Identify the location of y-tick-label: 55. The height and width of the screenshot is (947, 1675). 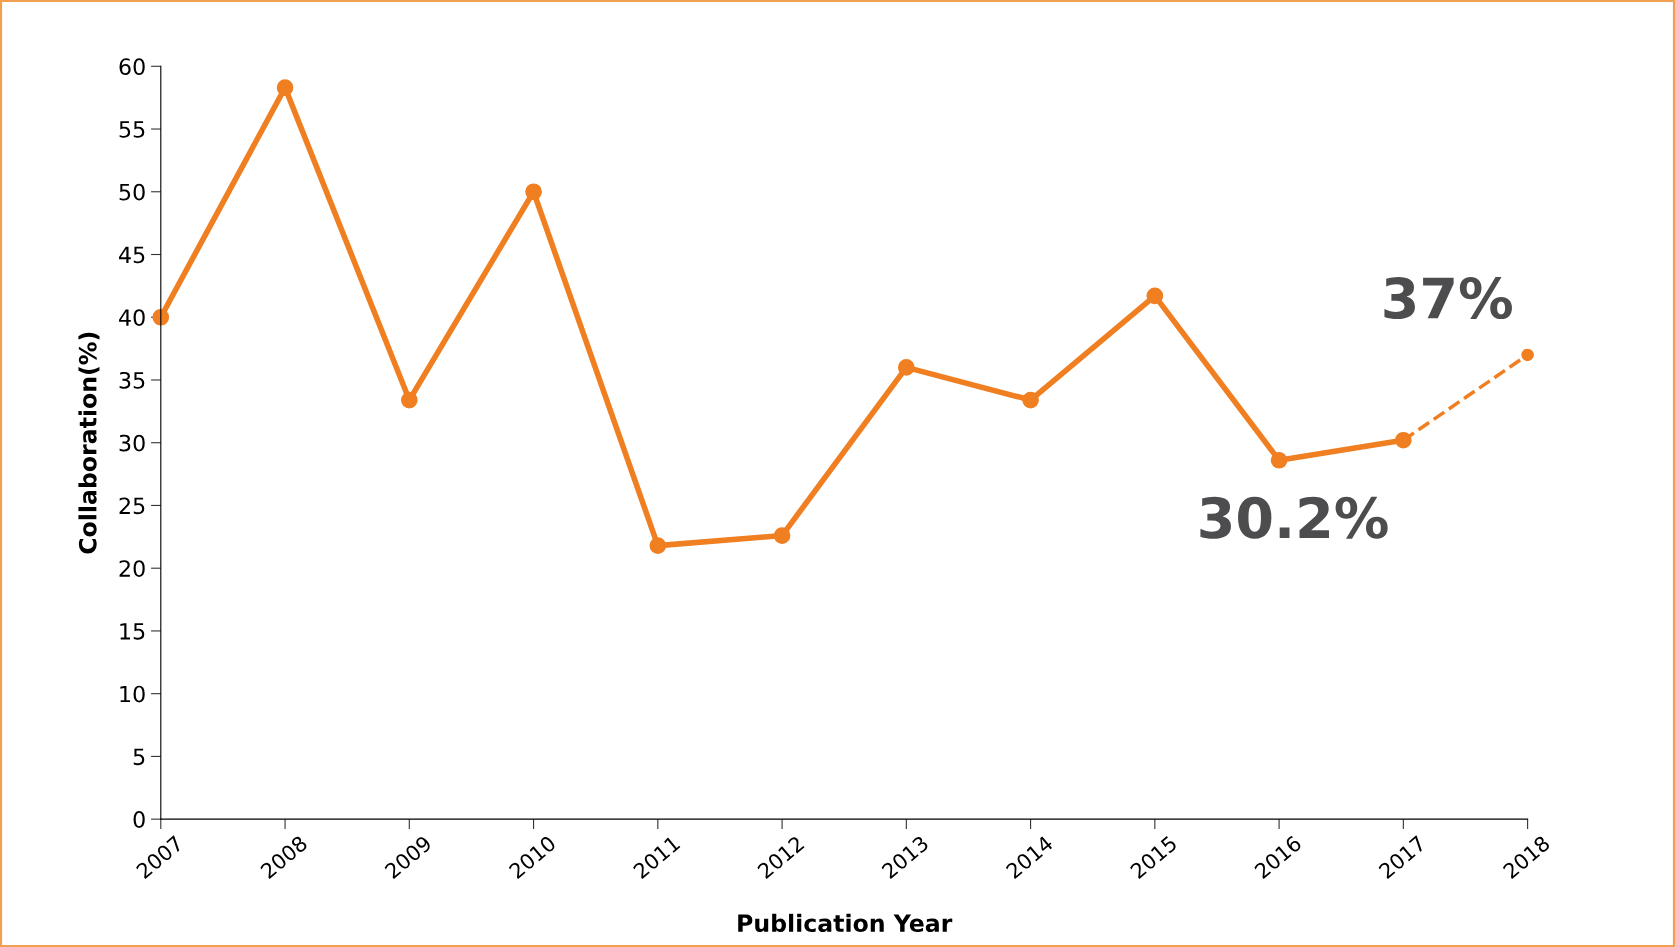
(132, 129).